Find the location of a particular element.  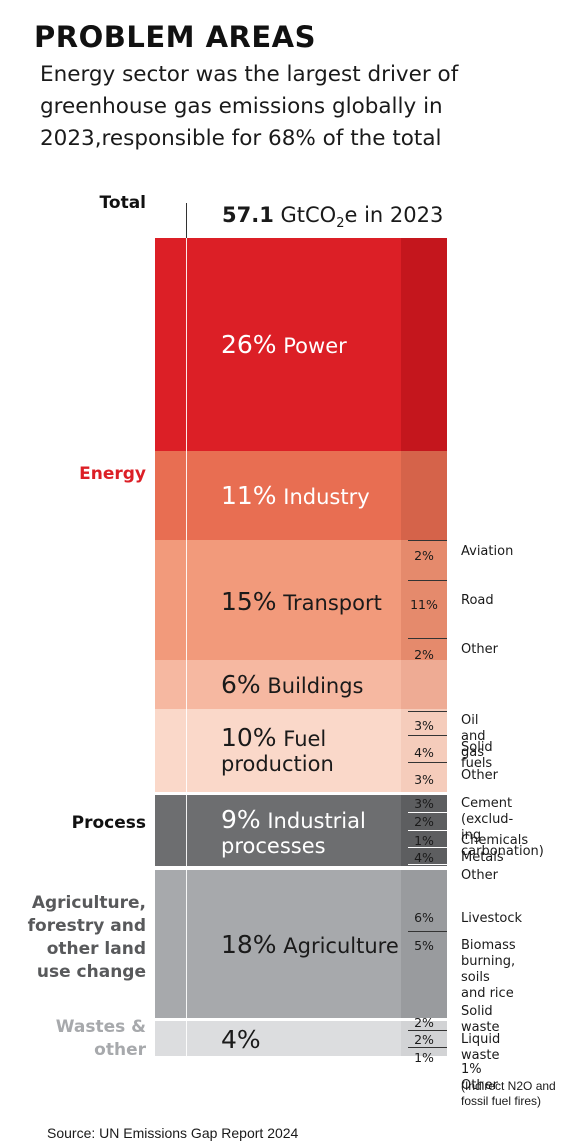

transport-name: Transport is located at coordinates (332, 603).